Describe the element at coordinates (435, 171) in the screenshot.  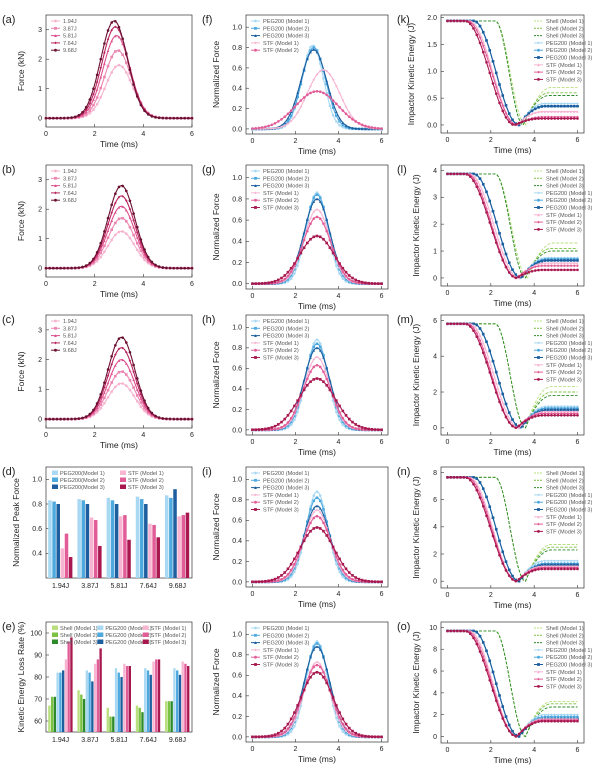
I see `y-tick-label: 4` at that location.